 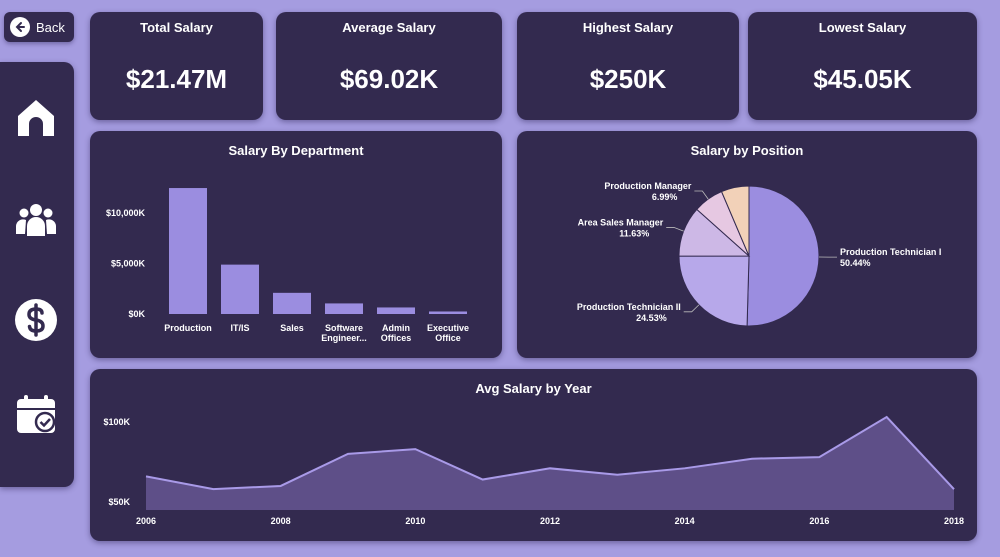 What do you see at coordinates (344, 328) in the screenshot?
I see `category-label: Software` at bounding box center [344, 328].